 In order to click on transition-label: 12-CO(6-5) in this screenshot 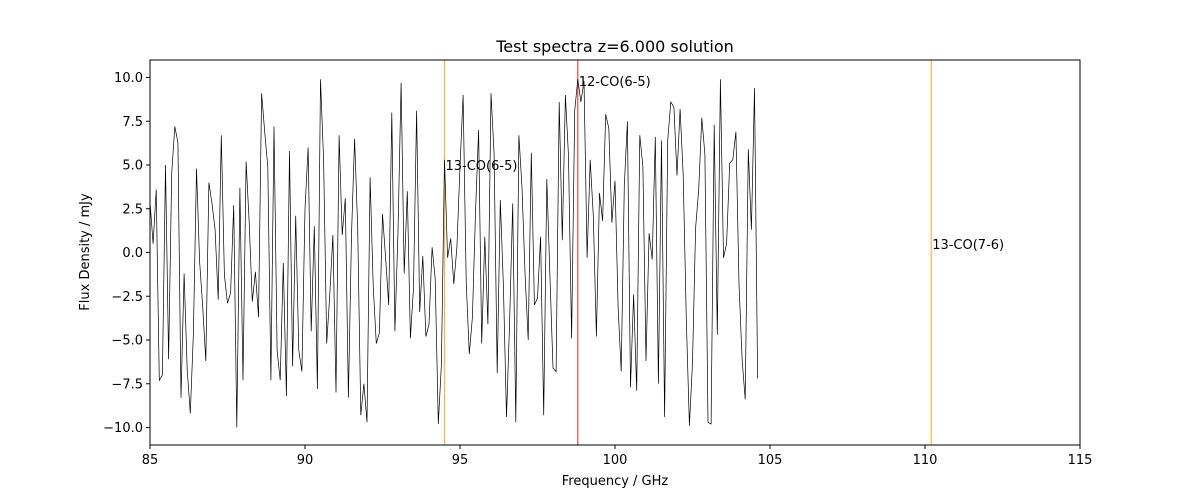, I will do `click(615, 82)`.